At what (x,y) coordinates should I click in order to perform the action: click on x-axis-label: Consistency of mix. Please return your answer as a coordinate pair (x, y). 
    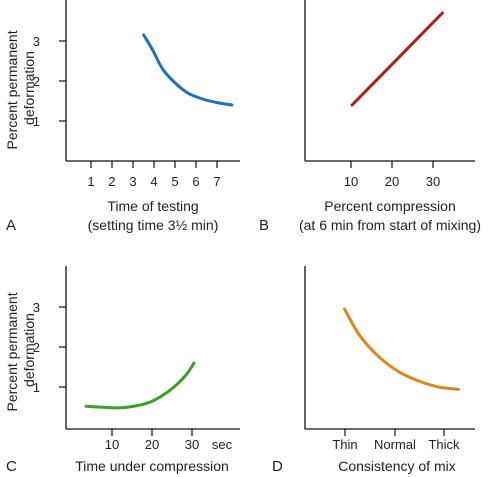
    Looking at the image, I should click on (396, 466).